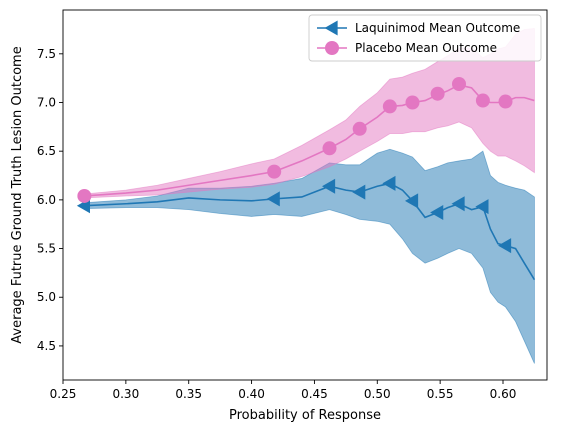  I want to click on y-tick-label: 7.5, so click(46, 54).